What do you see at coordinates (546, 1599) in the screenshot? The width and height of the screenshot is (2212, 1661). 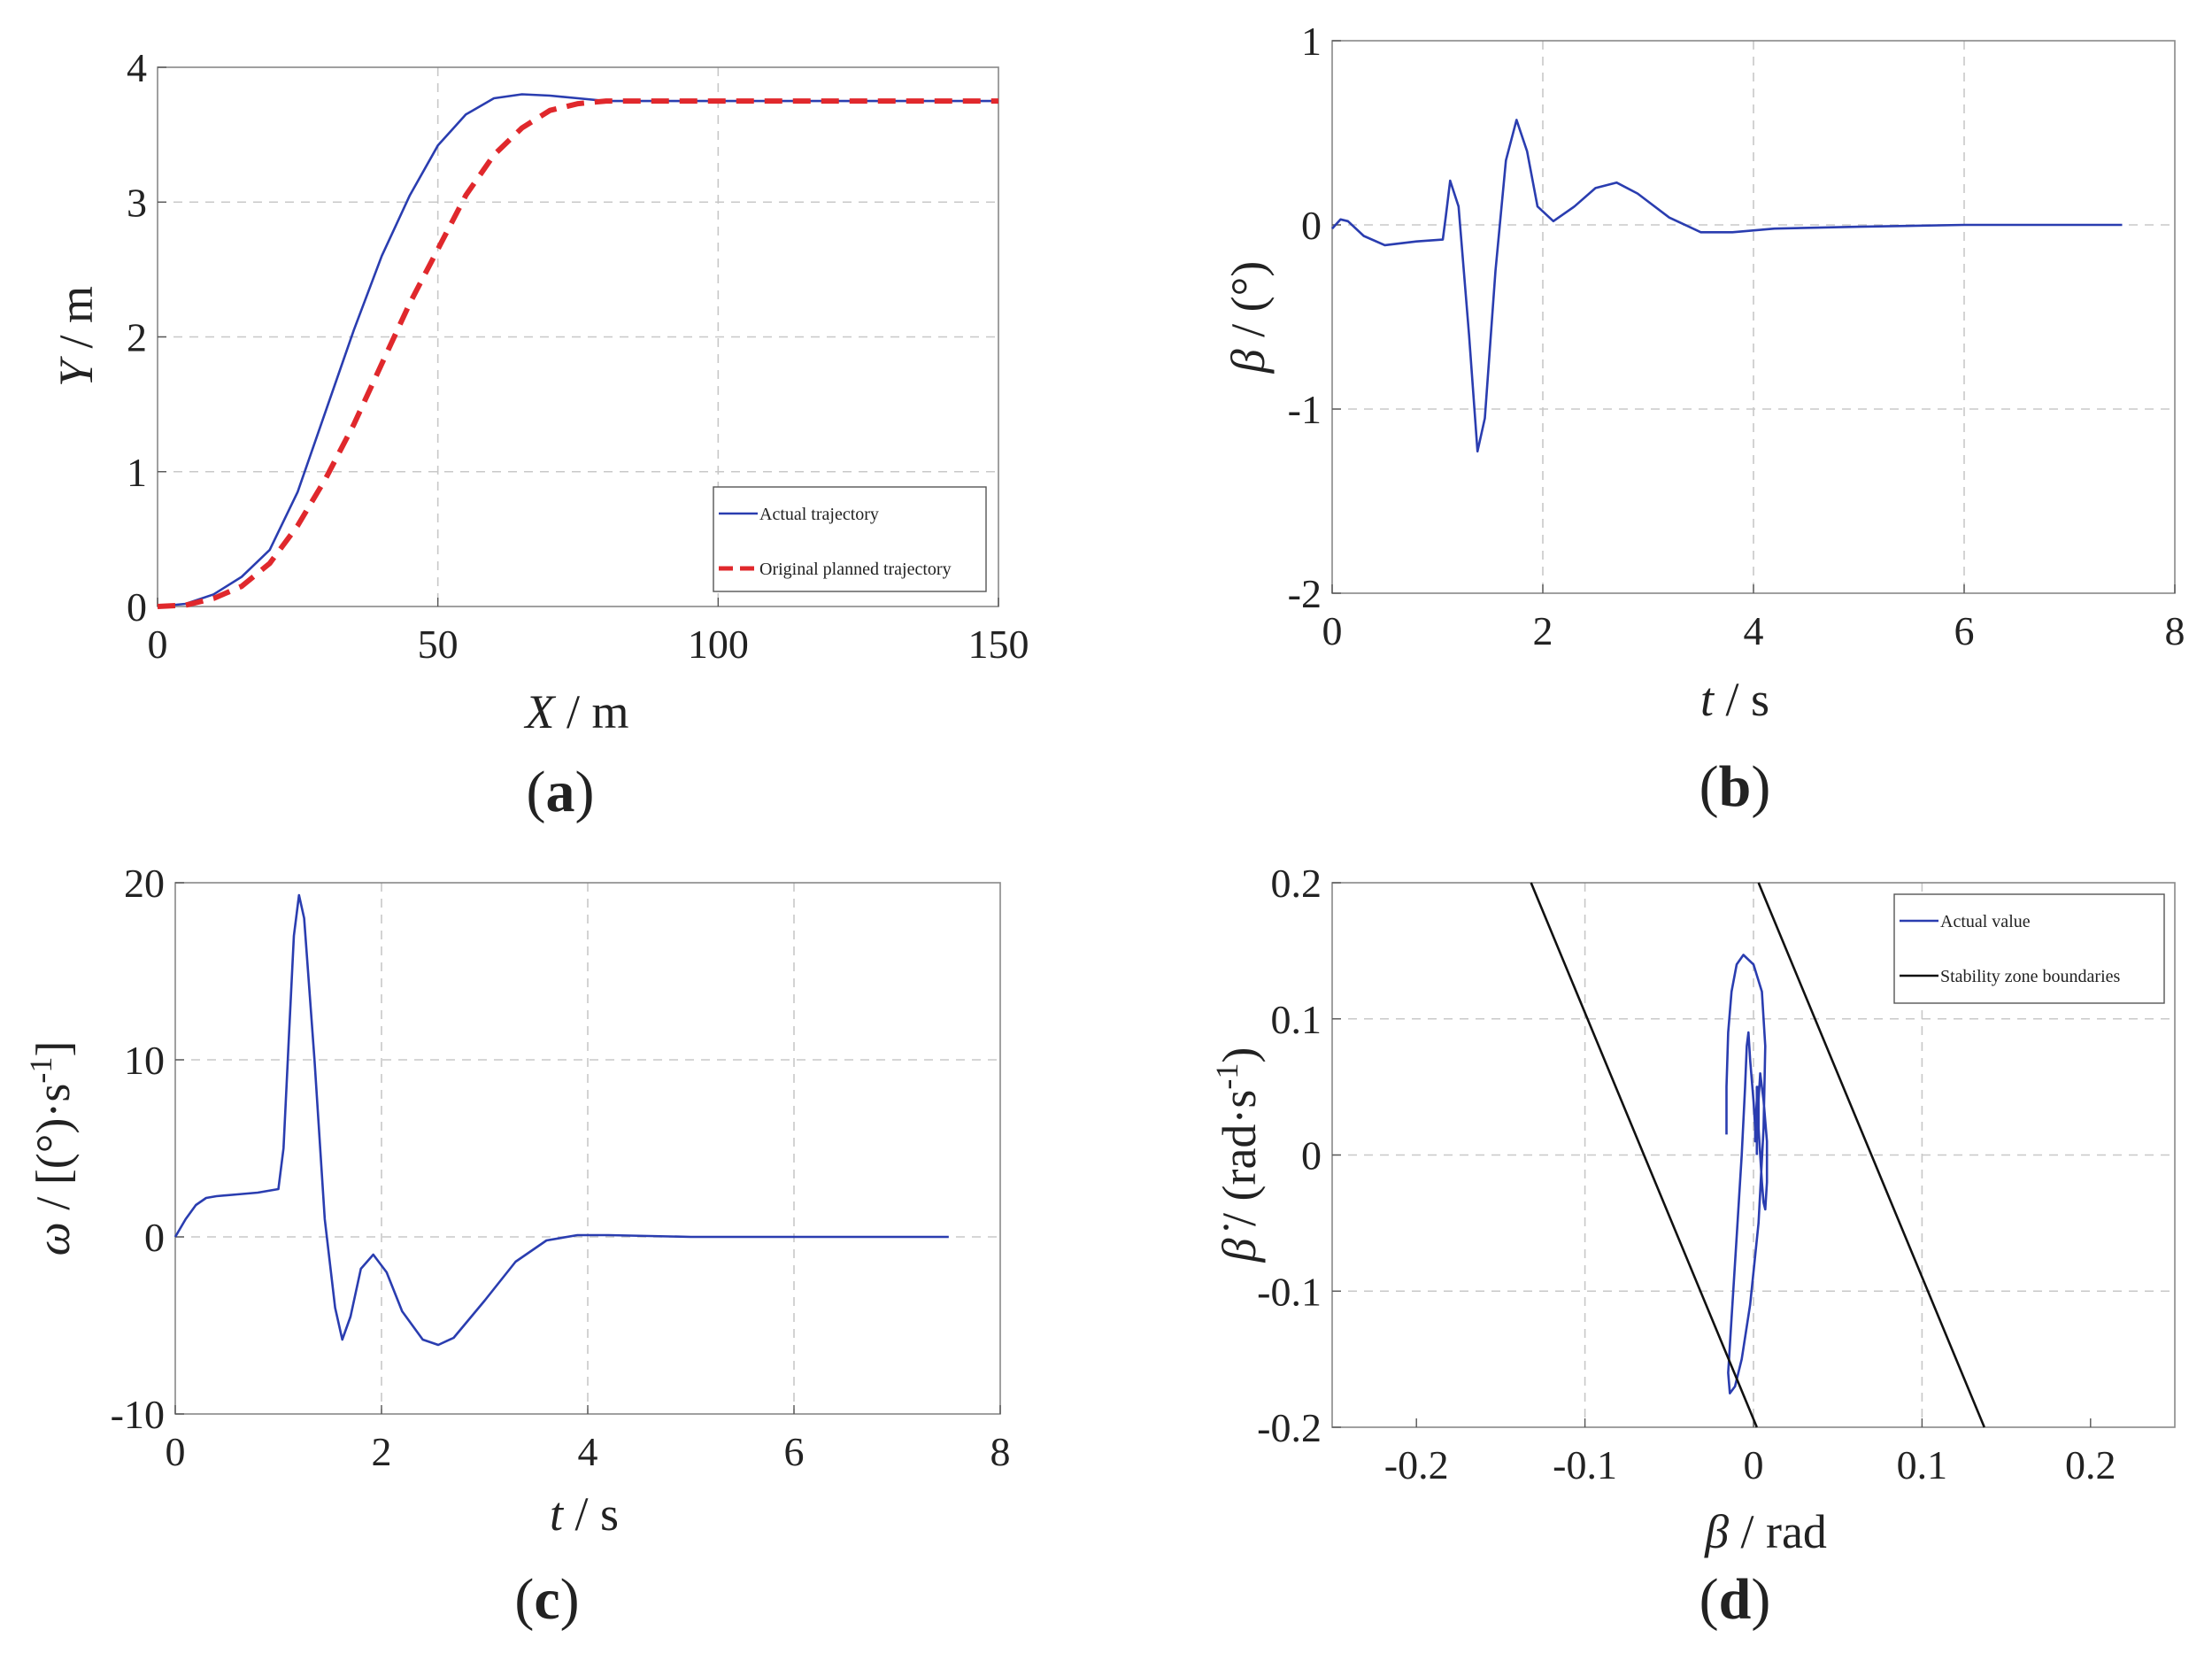 I see `panel-label: (c)` at bounding box center [546, 1599].